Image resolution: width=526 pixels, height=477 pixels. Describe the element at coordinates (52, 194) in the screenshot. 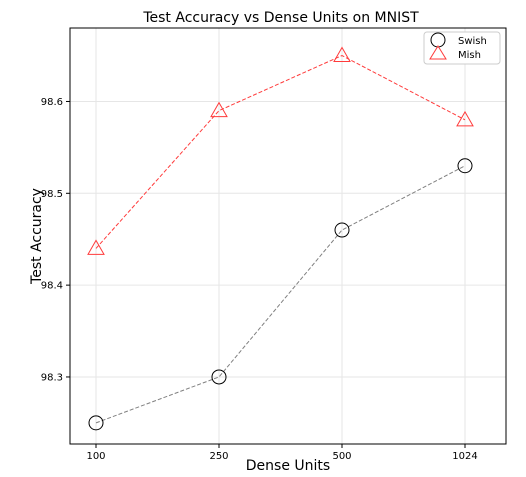

I see `y-tick-label: 98.5` at that location.